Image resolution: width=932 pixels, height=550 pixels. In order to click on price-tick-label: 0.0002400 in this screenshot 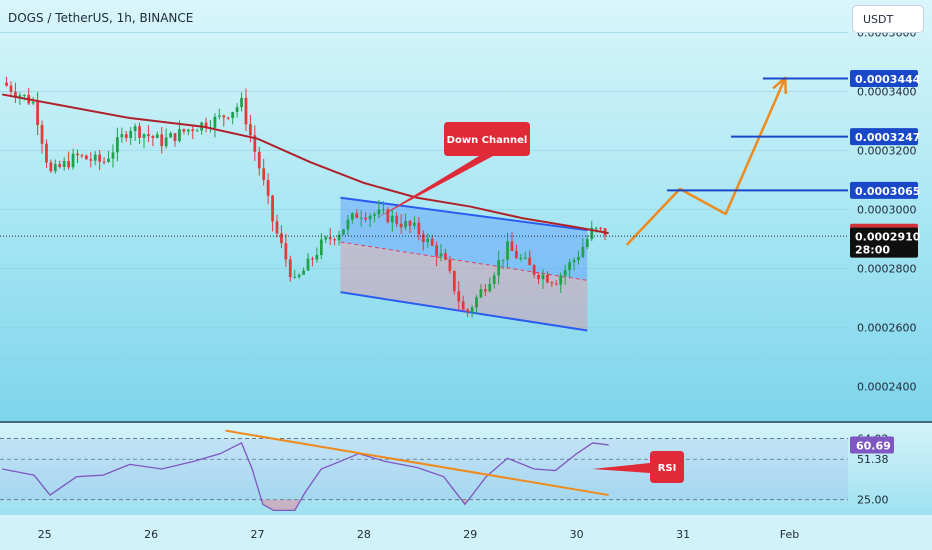, I will do `click(887, 387)`.